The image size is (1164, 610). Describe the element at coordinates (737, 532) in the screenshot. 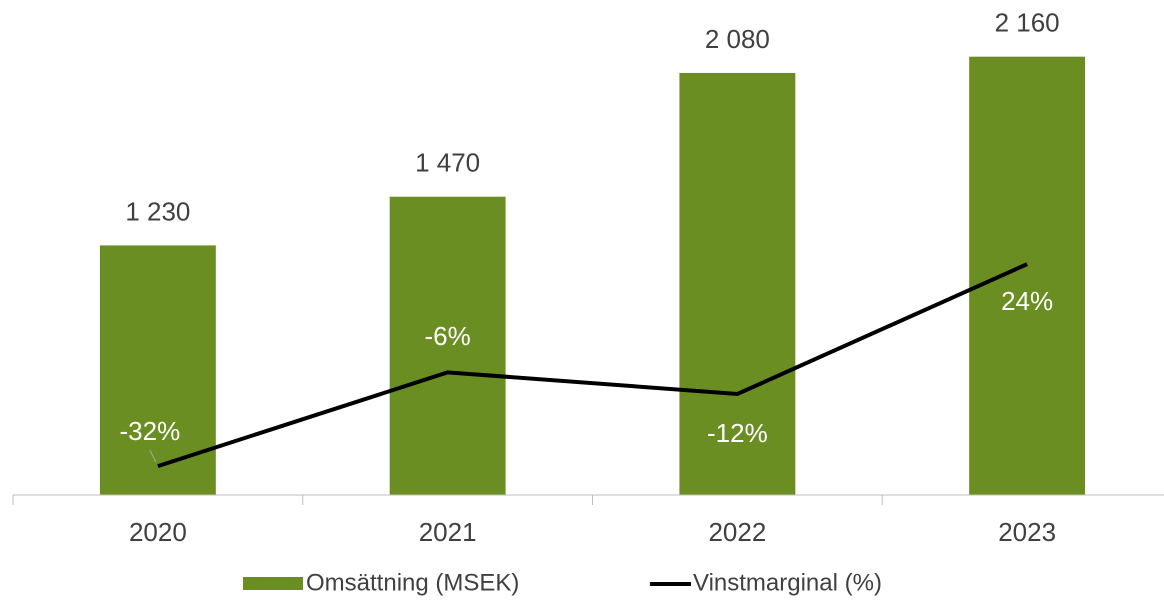

I see `x-tick-label: 2022` at that location.